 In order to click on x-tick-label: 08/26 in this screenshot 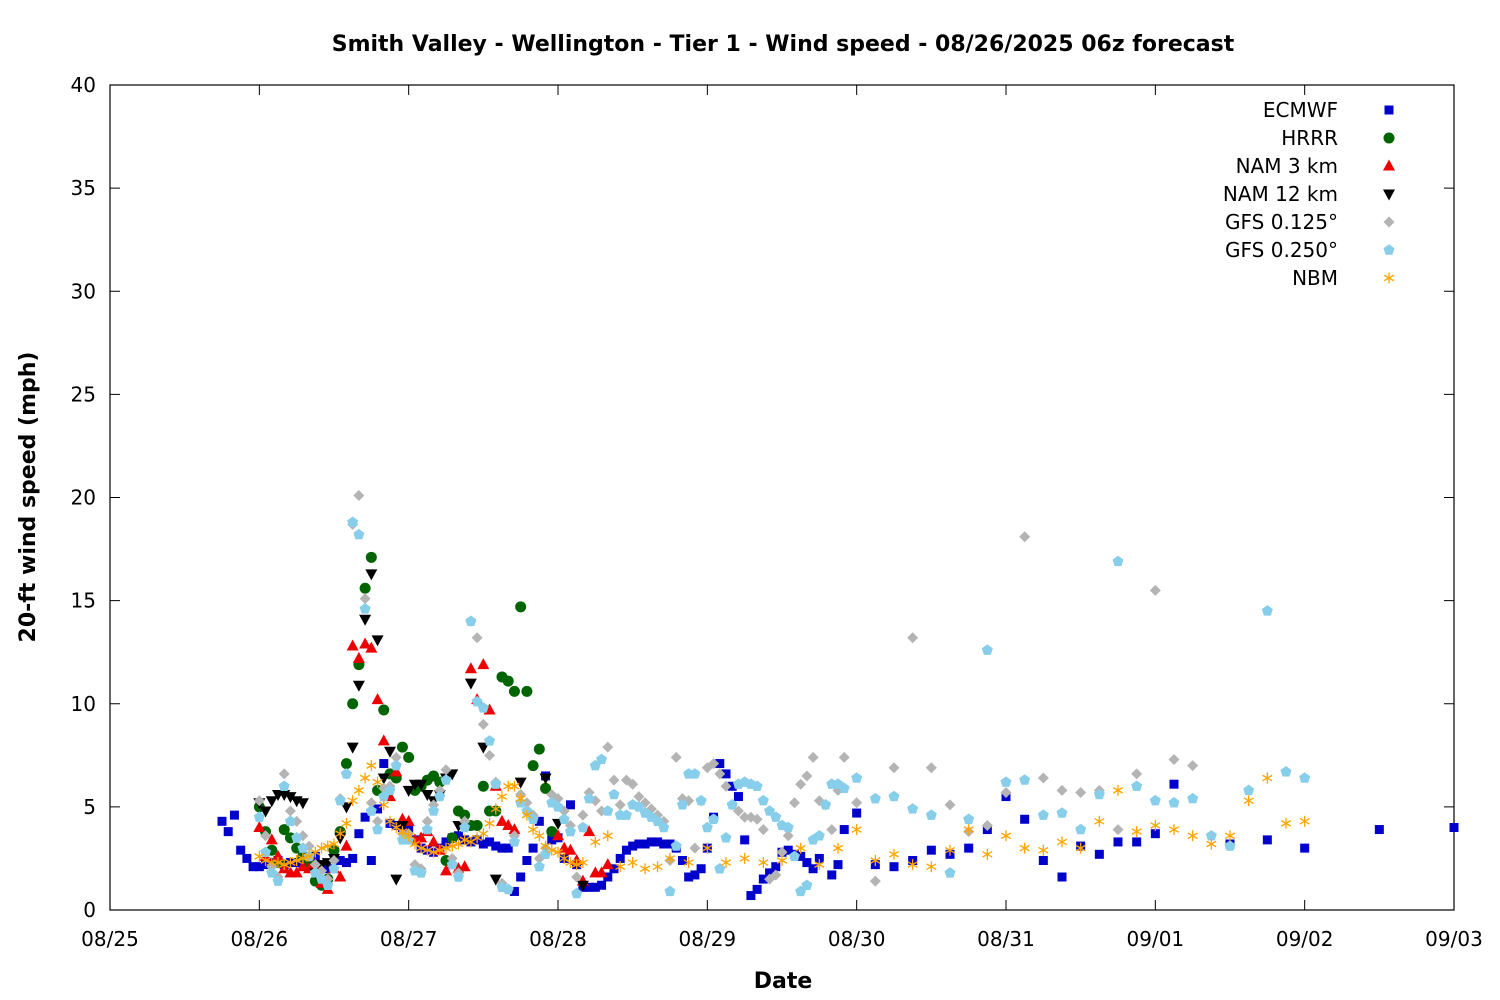, I will do `click(260, 939)`.